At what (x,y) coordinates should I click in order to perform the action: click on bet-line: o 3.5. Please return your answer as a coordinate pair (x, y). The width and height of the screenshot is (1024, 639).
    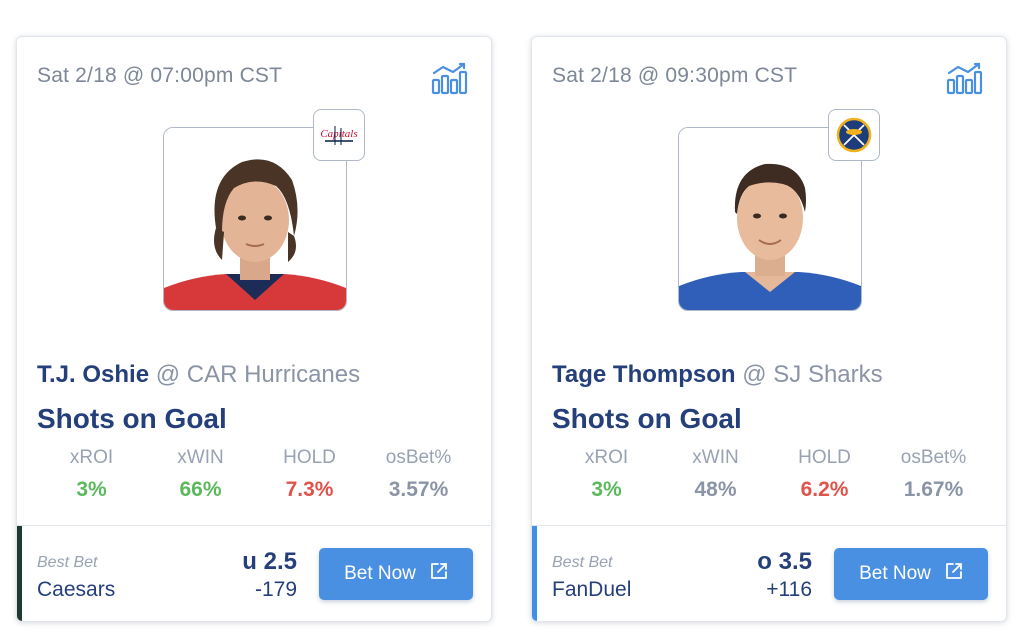
    Looking at the image, I should click on (784, 561).